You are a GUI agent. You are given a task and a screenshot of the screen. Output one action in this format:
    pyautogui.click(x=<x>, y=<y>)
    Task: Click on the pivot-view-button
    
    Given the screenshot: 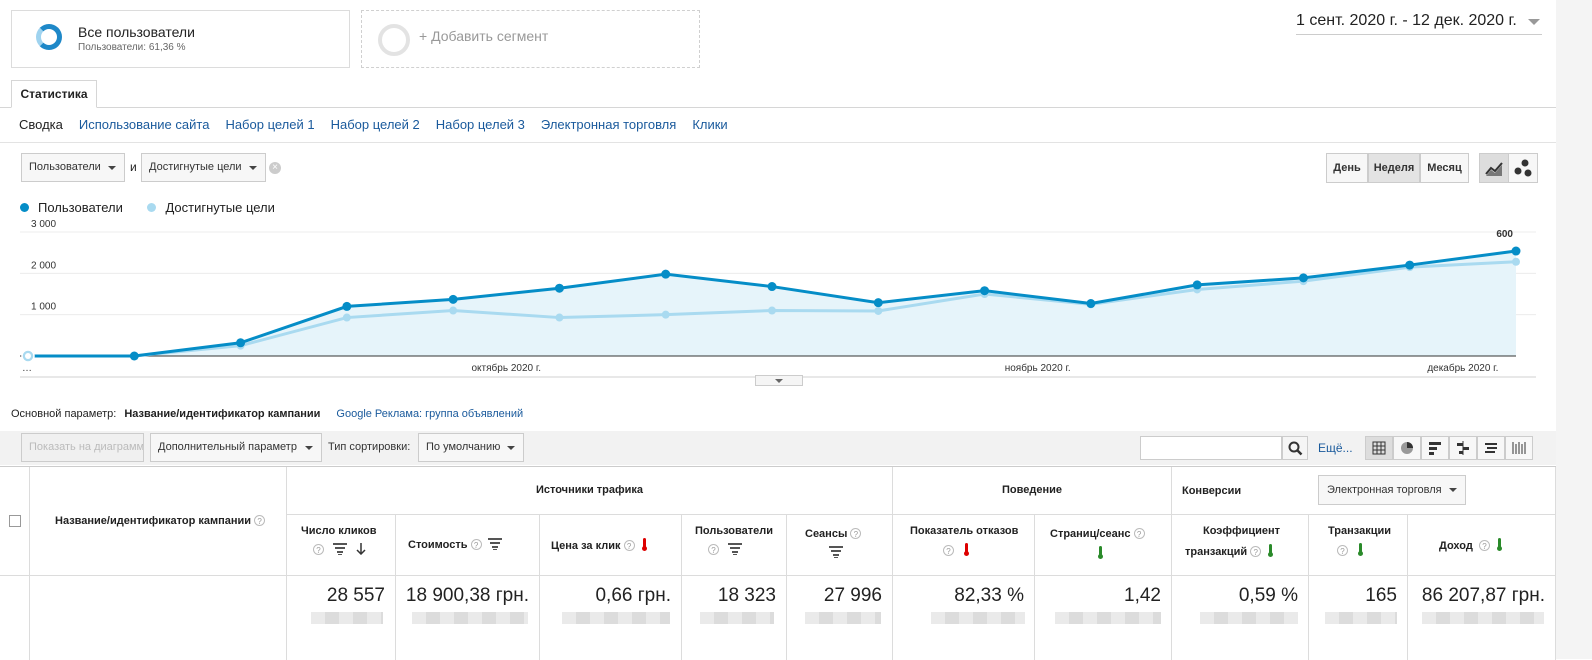 What is the action you would take?
    pyautogui.click(x=1519, y=448)
    